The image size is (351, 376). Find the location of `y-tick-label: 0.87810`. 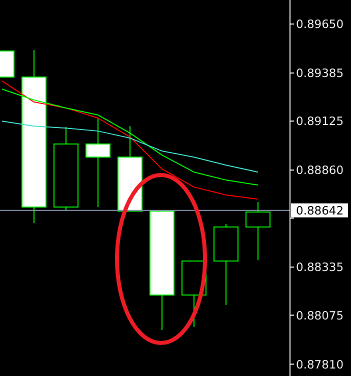

y-tick-label: 0.87810 is located at coordinates (320, 364).